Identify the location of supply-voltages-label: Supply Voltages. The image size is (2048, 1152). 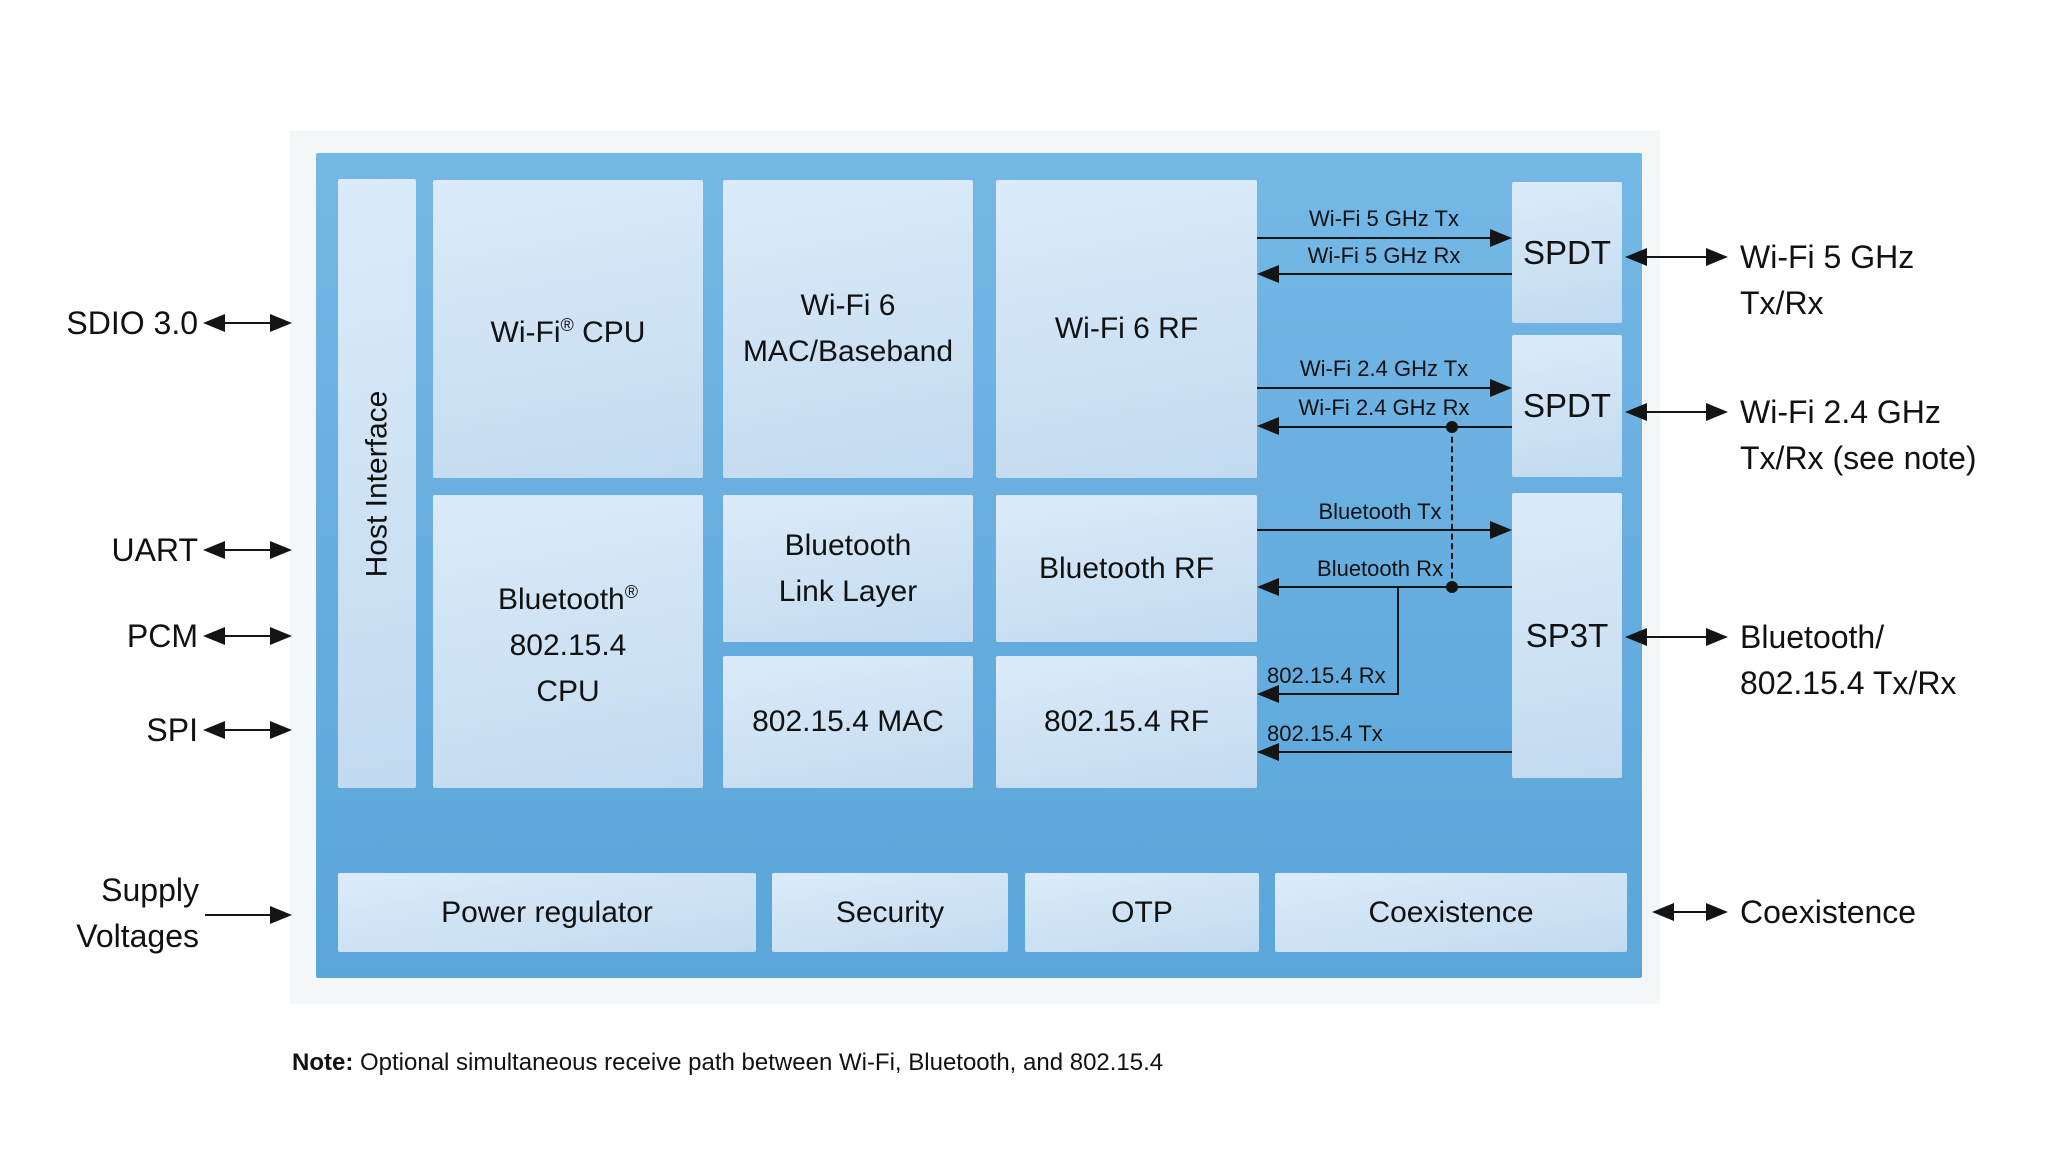
(137, 913).